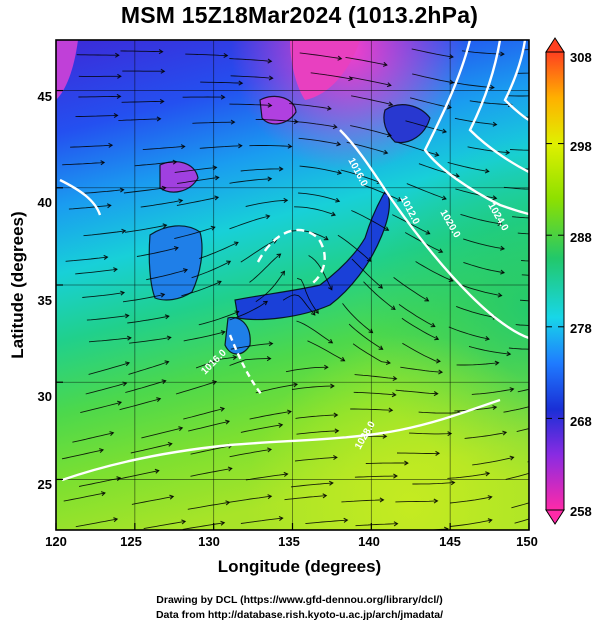 This screenshot has width=599, height=625. I want to click on x-tick-label: 120, so click(56, 541).